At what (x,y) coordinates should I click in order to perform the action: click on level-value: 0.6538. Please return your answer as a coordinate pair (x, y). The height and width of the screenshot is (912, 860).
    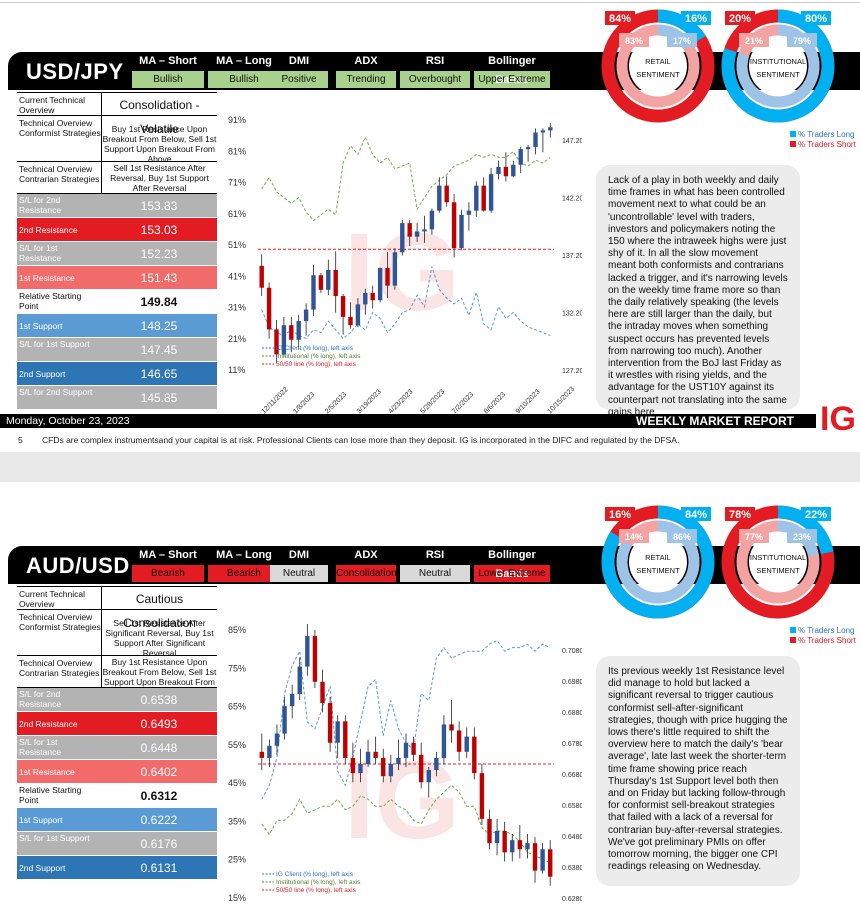
    Looking at the image, I should click on (159, 700).